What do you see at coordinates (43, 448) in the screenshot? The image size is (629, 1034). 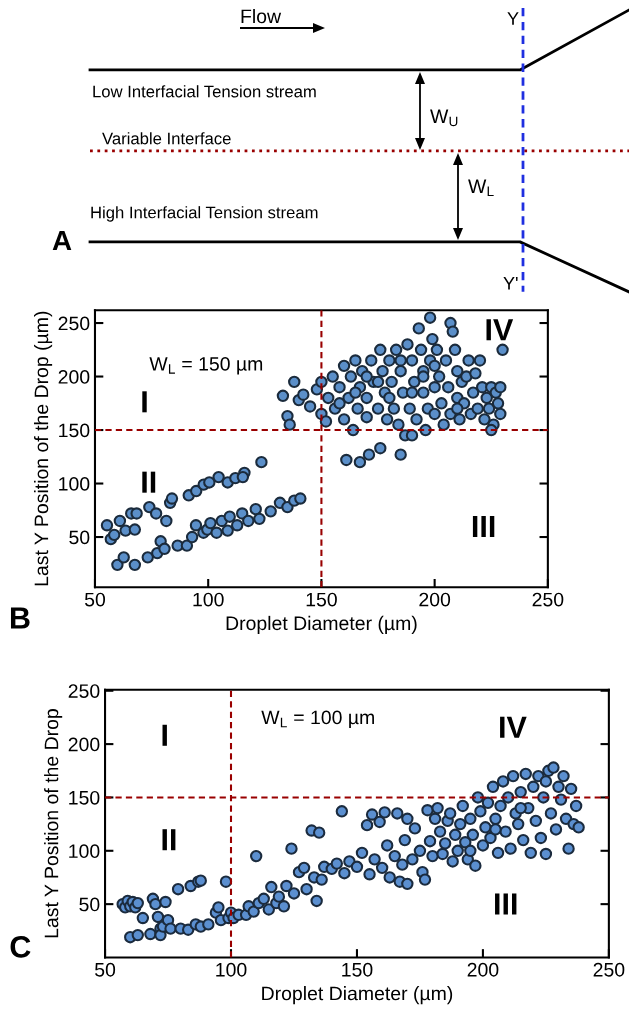 I see `y-axis-title: Last Y Position of the Drop (µm)` at bounding box center [43, 448].